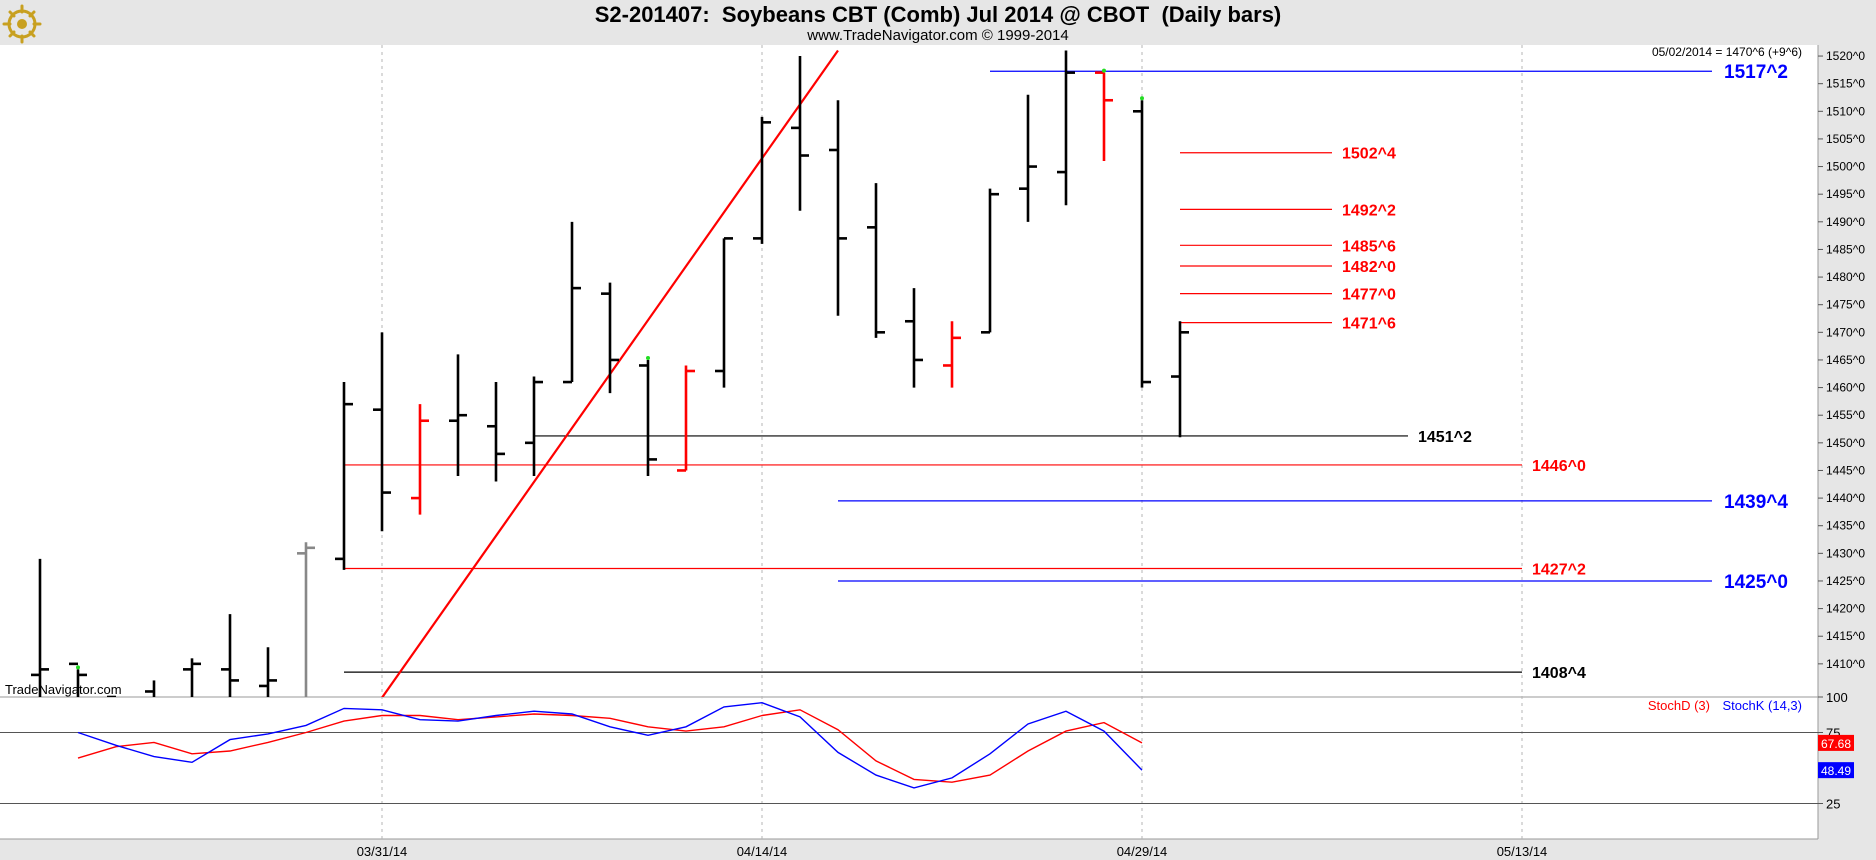 This screenshot has width=1876, height=860. What do you see at coordinates (1833, 804) in the screenshot?
I see `stoch-tick-label: 25` at bounding box center [1833, 804].